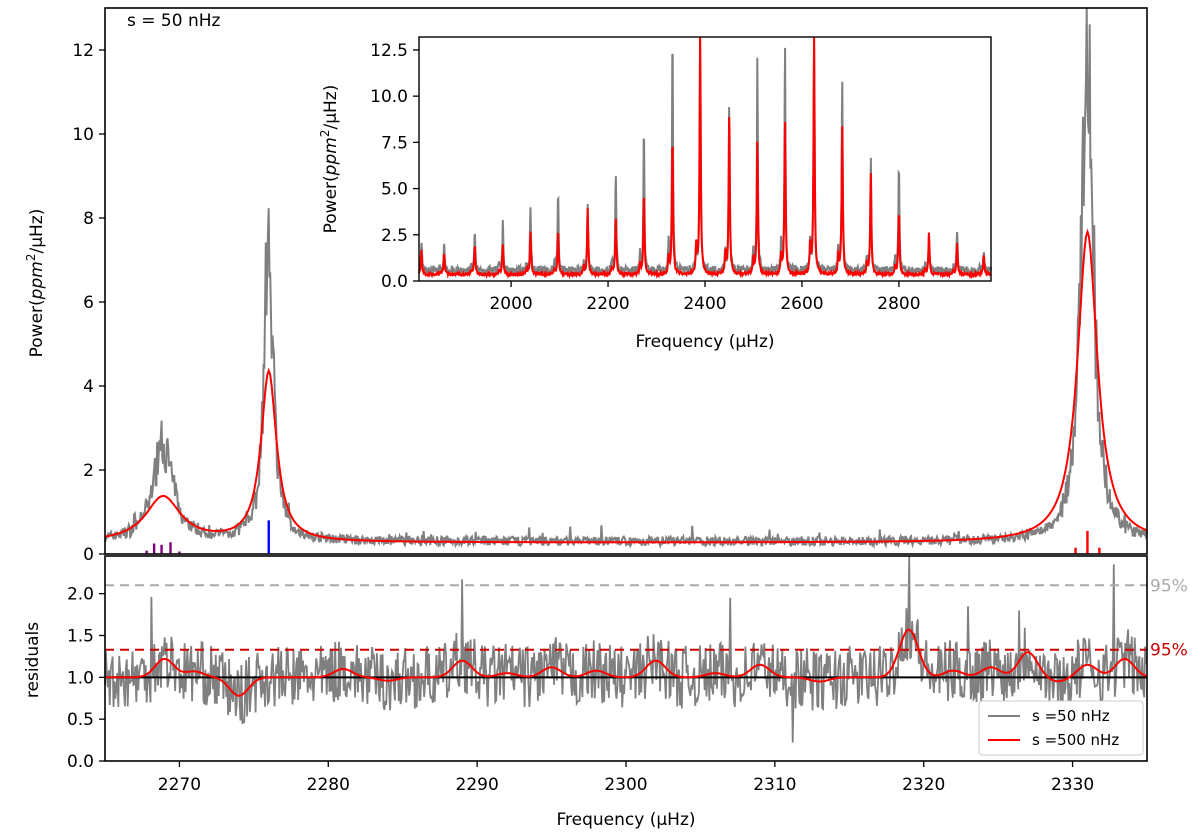 This screenshot has width=1200, height=833. Describe the element at coordinates (1169, 618) in the screenshot. I see `residuals-threshold-labels: 95% 95%` at that location.